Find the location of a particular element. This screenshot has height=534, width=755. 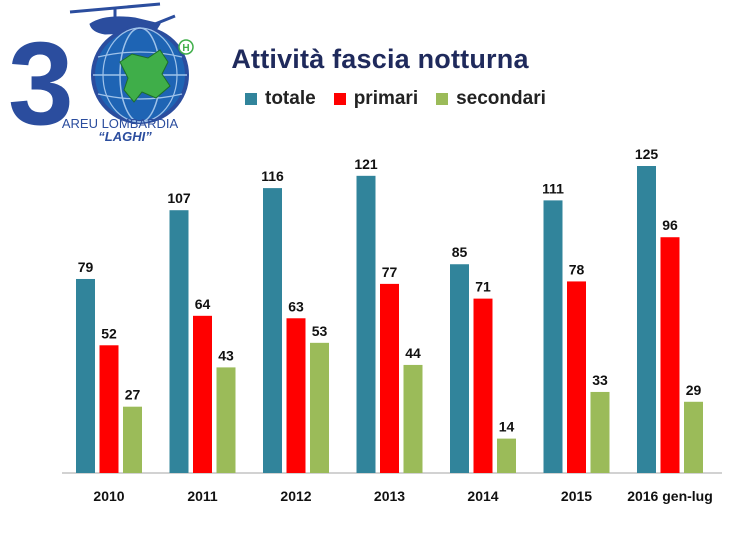

bar-secondari-2013 is located at coordinates (413, 418).